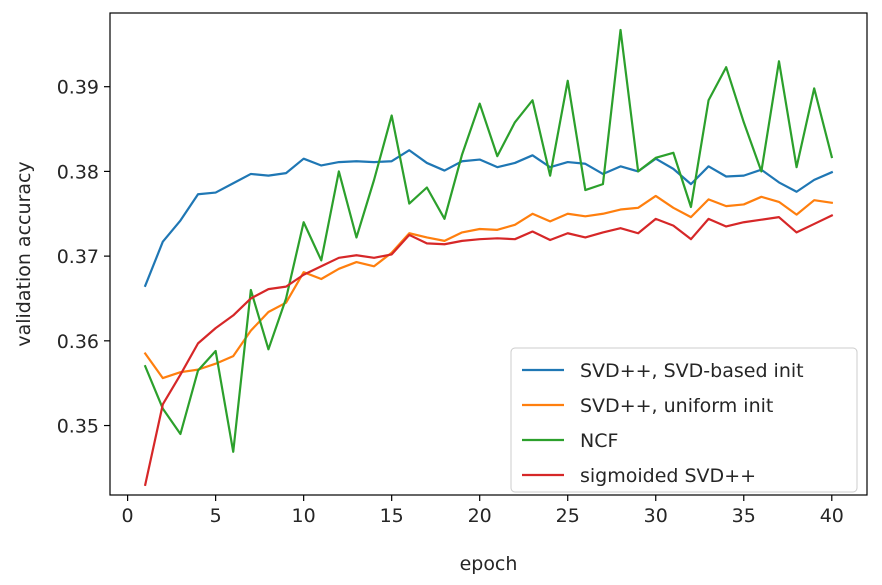  Describe the element at coordinates (692, 371) in the screenshot. I see `legend-label-1: SVD++, SVD-based init` at that location.